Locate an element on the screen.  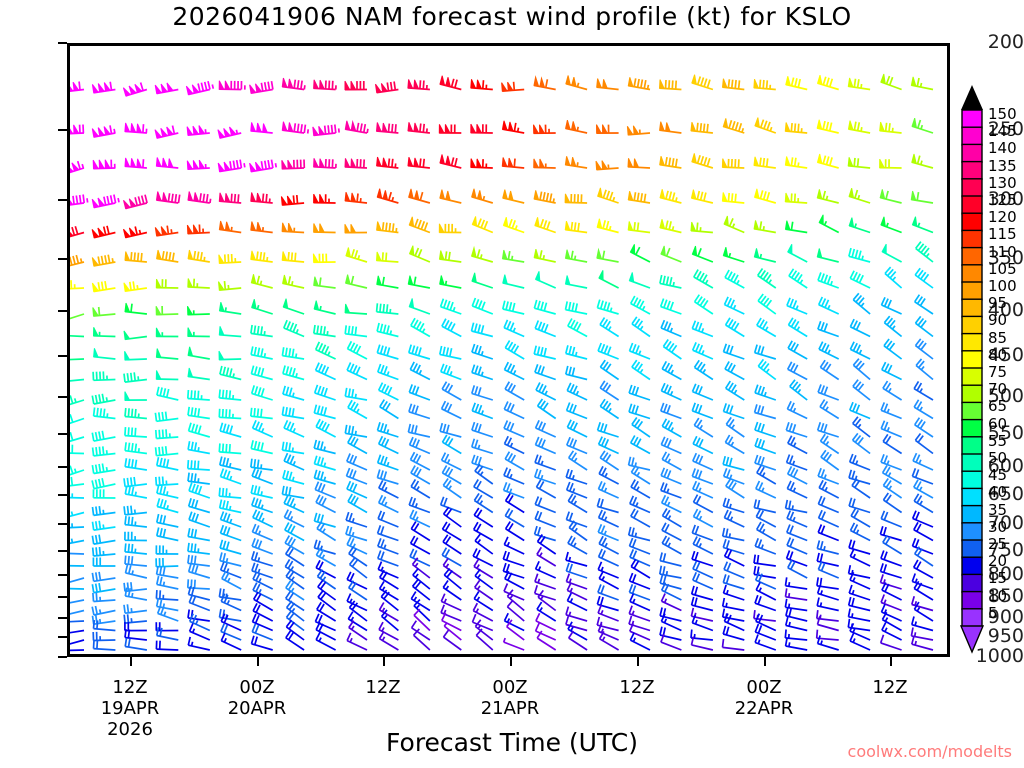
y-axis-tick-label: 800 is located at coordinates (1005, 574).